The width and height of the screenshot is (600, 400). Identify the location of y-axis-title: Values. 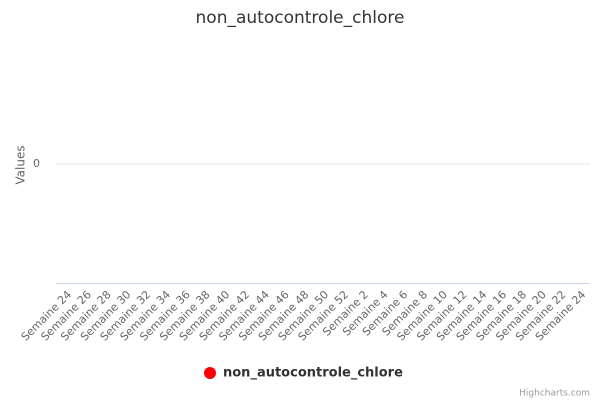
(21, 164).